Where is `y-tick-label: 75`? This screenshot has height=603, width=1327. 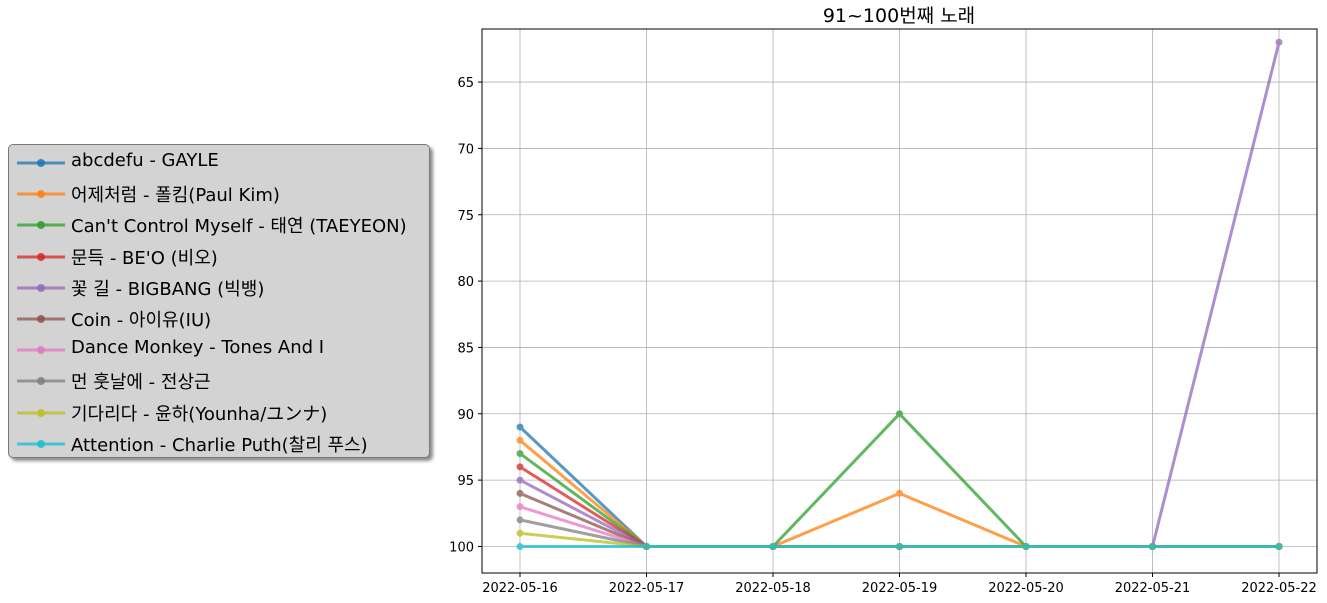 y-tick-label: 75 is located at coordinates (465, 216).